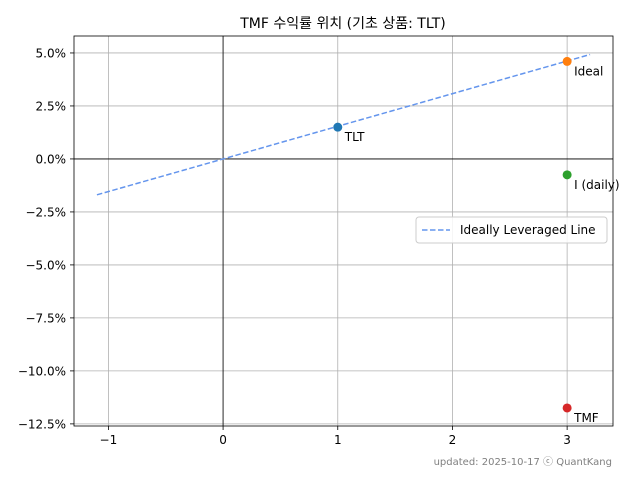 The image size is (640, 480). I want to click on point-label: I (daily), so click(596, 185).